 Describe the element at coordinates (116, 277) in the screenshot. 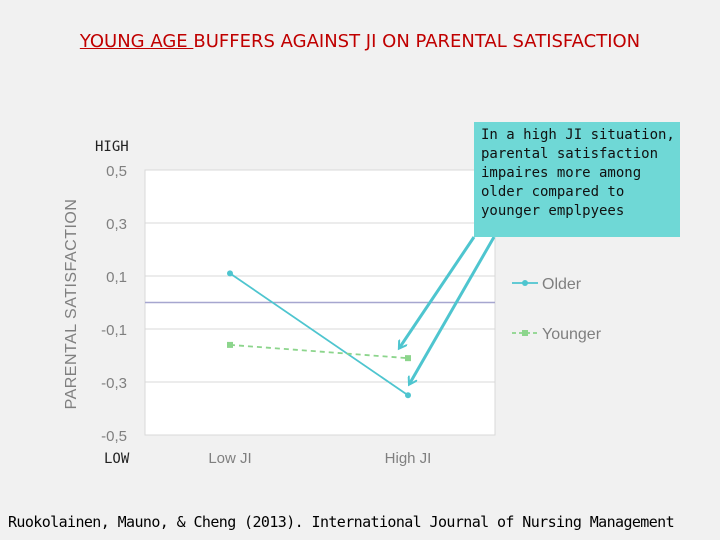

I see `y-tick-label: 0,1` at that location.